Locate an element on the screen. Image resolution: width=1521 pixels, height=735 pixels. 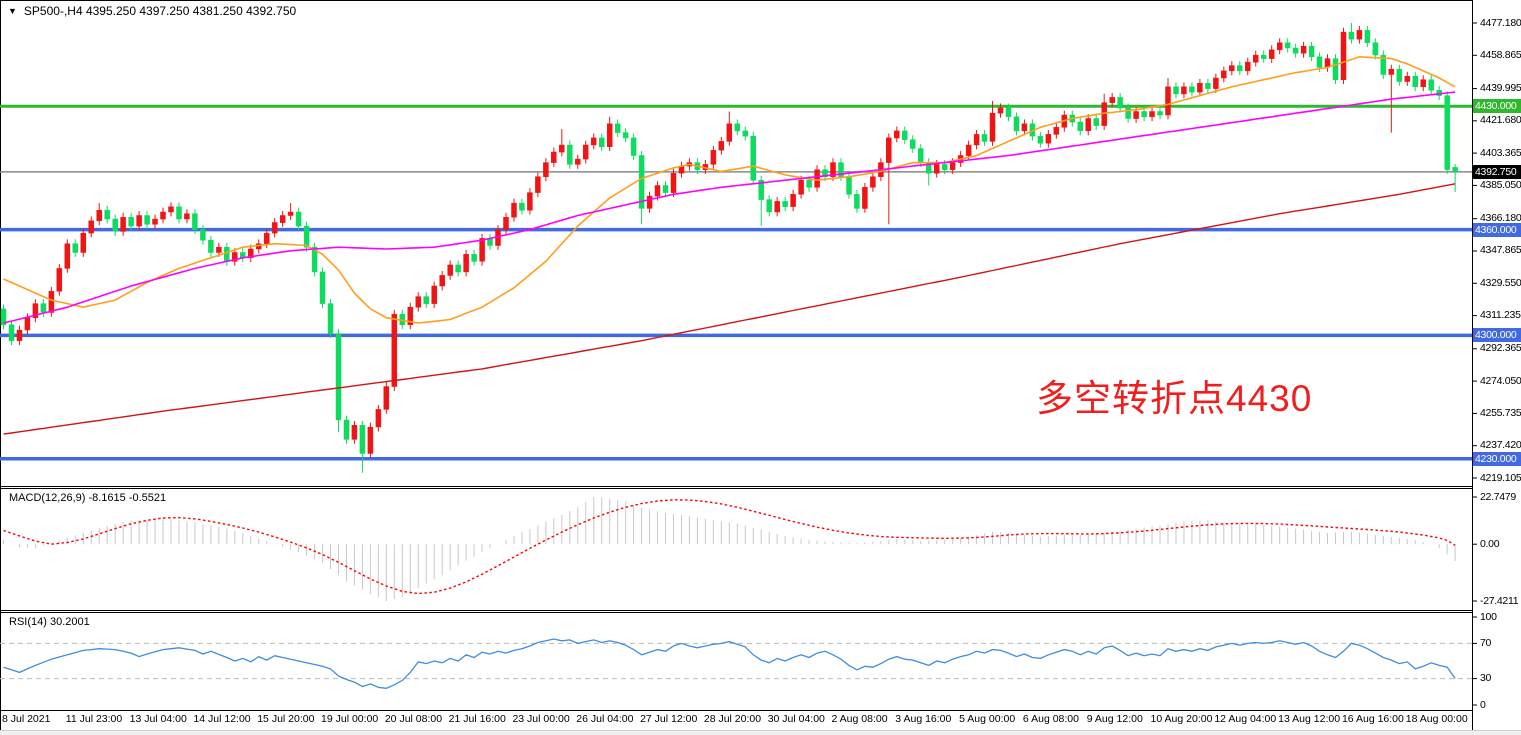
time-axis-label: 8 Jul 2021 is located at coordinates (26, 719).